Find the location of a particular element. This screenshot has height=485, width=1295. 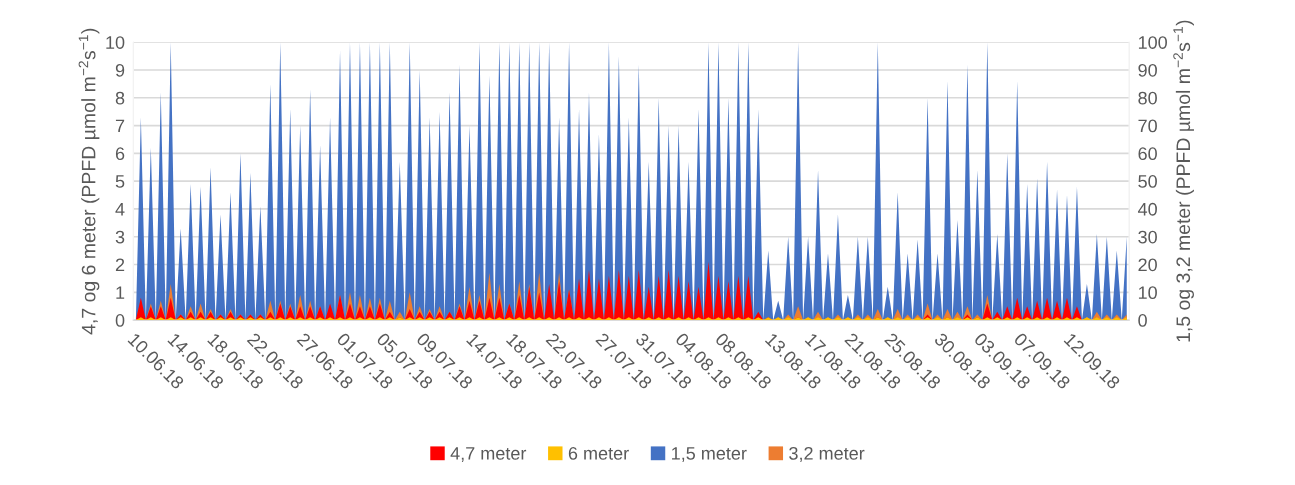

y-tick-label: 4 is located at coordinates (120, 209).